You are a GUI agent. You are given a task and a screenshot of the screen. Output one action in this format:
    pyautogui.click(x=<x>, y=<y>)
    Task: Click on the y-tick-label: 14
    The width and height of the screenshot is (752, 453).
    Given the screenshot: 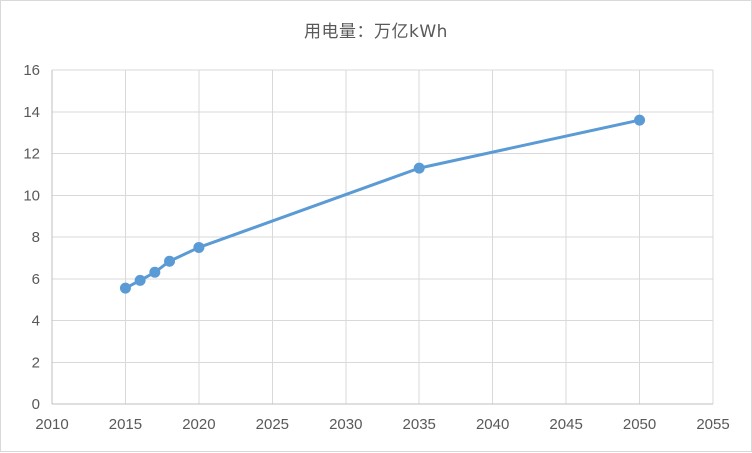 What is the action you would take?
    pyautogui.click(x=31, y=112)
    